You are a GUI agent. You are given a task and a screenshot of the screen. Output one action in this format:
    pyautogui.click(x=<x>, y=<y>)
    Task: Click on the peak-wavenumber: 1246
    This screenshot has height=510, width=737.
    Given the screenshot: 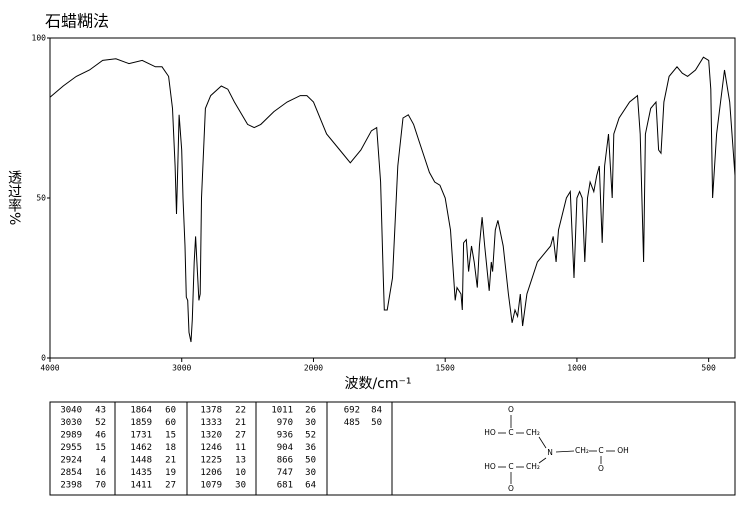 What is the action you would take?
    pyautogui.click(x=211, y=448)
    